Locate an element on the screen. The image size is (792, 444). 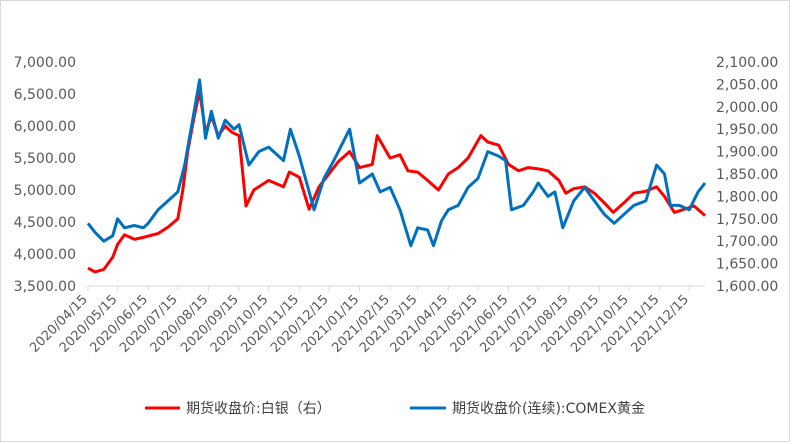
right-y-tick-label: 1,800.00 is located at coordinates (747, 197).